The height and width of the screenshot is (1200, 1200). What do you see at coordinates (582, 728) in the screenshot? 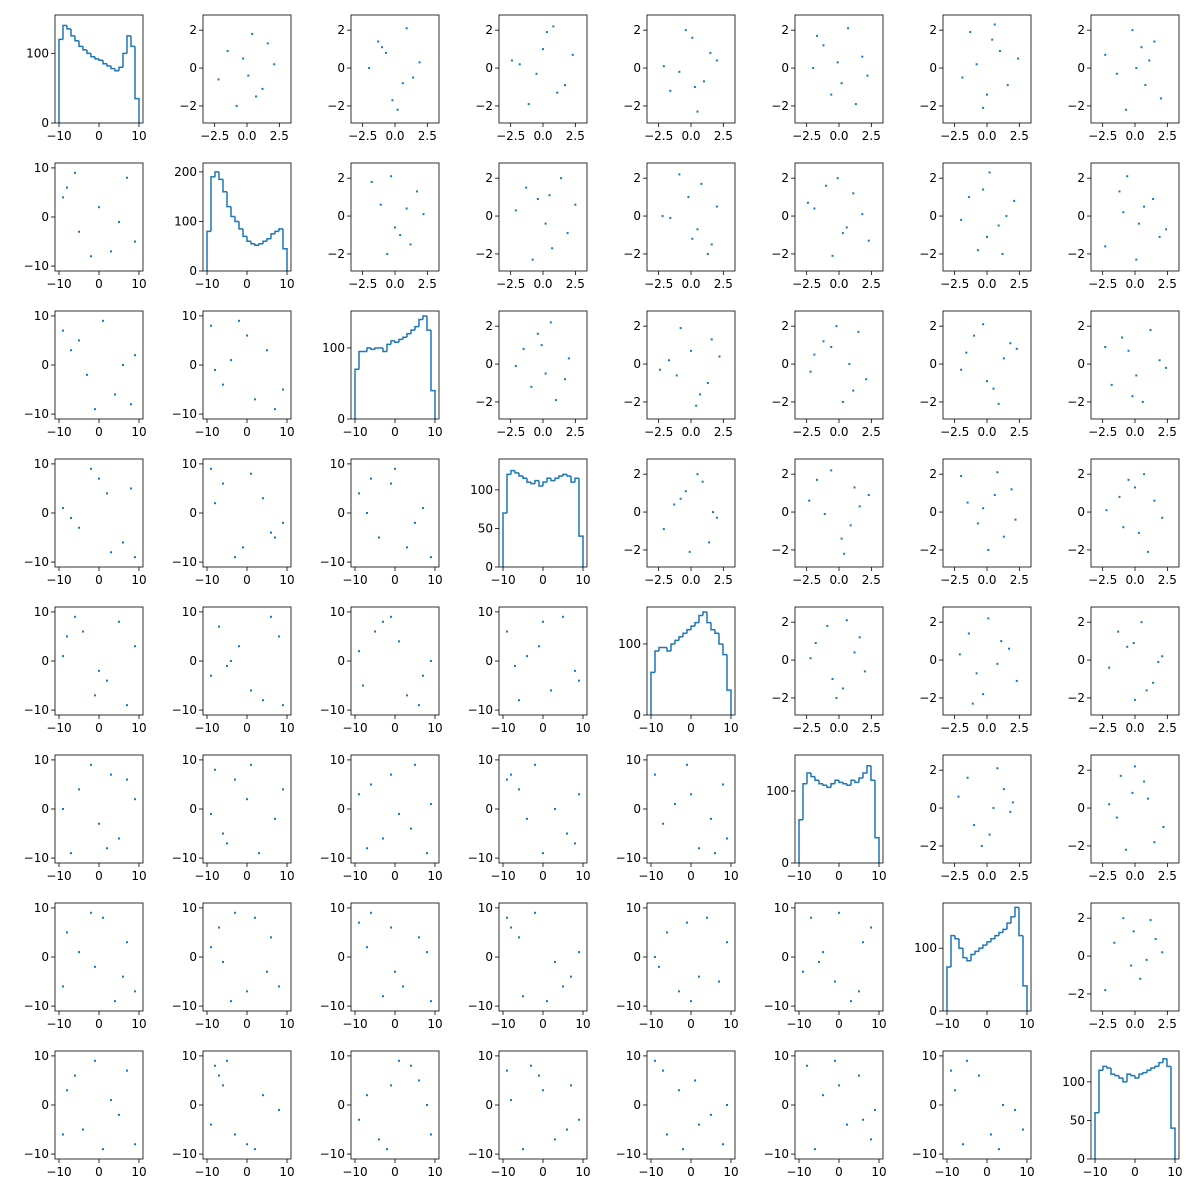
I see `x-tick-label: 10` at bounding box center [582, 728].